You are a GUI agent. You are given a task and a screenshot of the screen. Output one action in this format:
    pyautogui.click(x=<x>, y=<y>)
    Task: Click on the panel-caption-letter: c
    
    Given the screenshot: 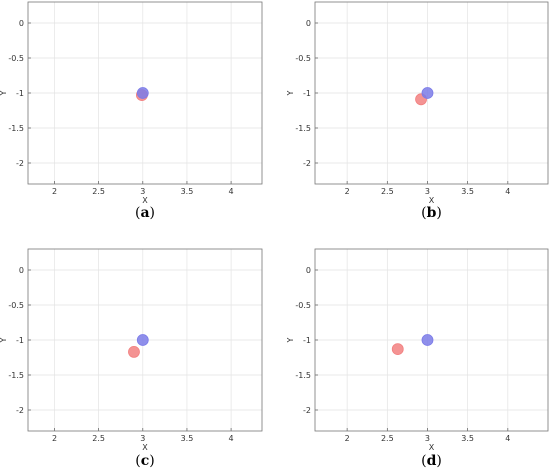 What is the action you would take?
    pyautogui.click(x=145, y=461)
    